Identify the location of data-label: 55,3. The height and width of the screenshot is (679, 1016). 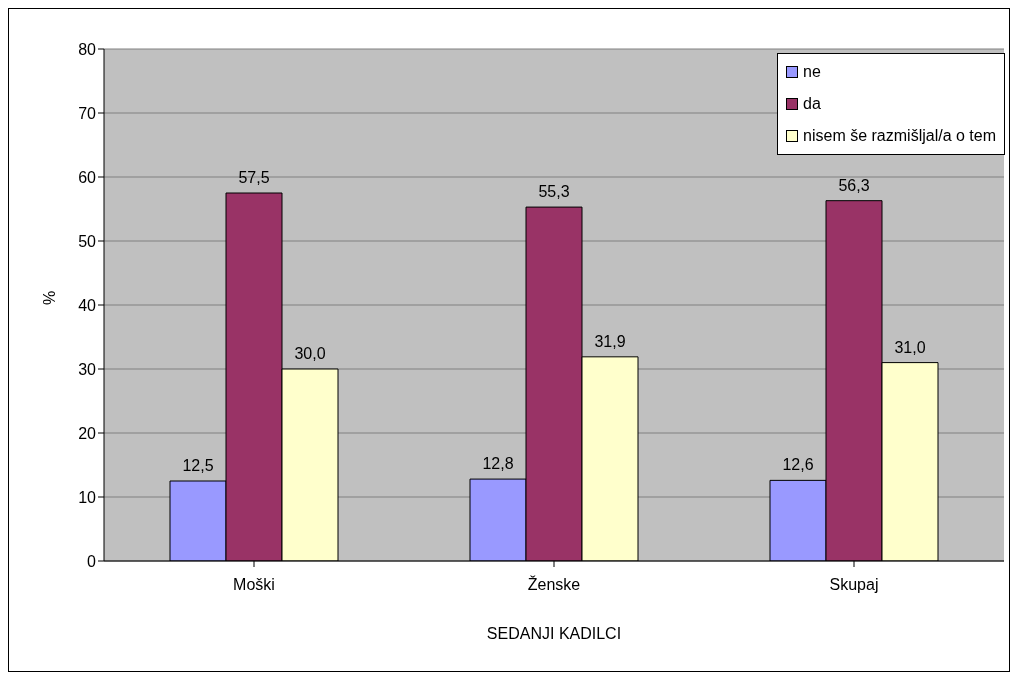
(554, 192).